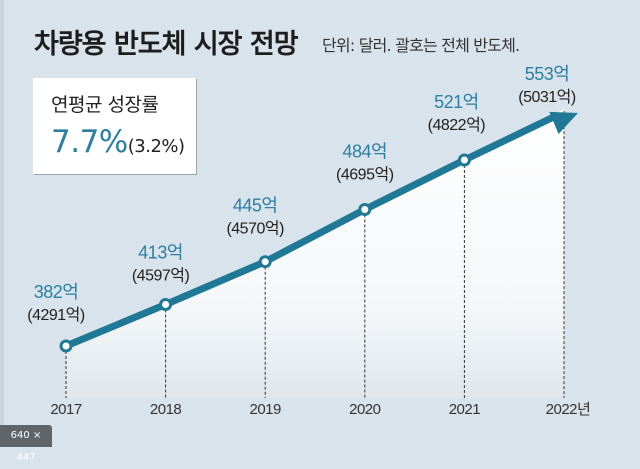 Image resolution: width=640 pixels, height=469 pixels. Describe the element at coordinates (89, 142) in the screenshot. I see `cagr-value: 7.7%` at that location.